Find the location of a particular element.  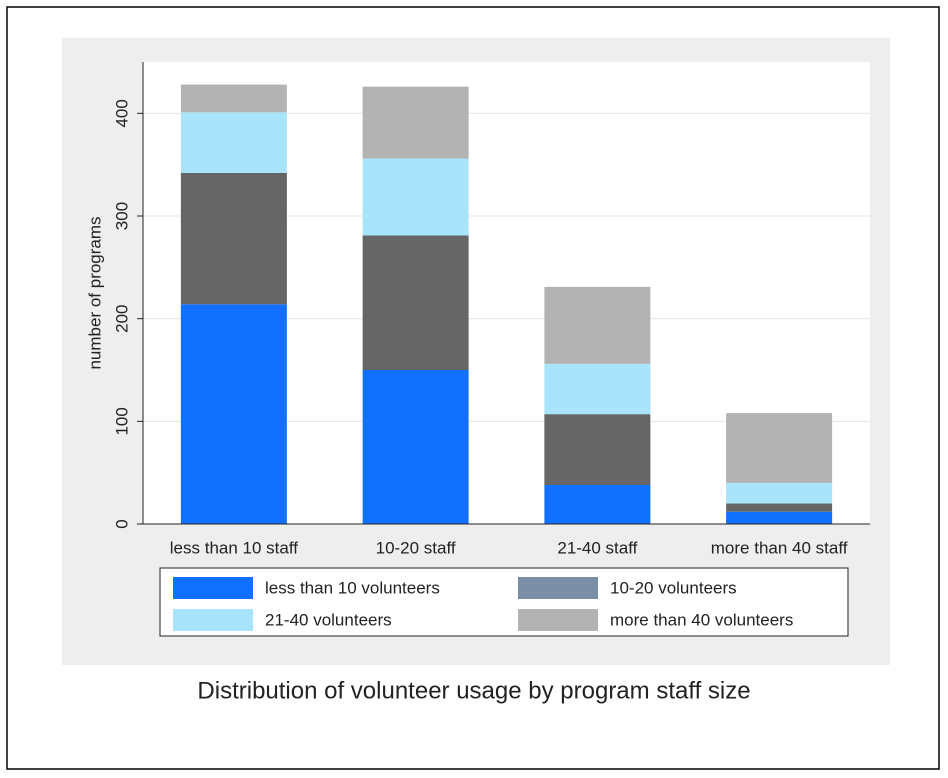

legend-label: less than 10 volunteers is located at coordinates (352, 587).